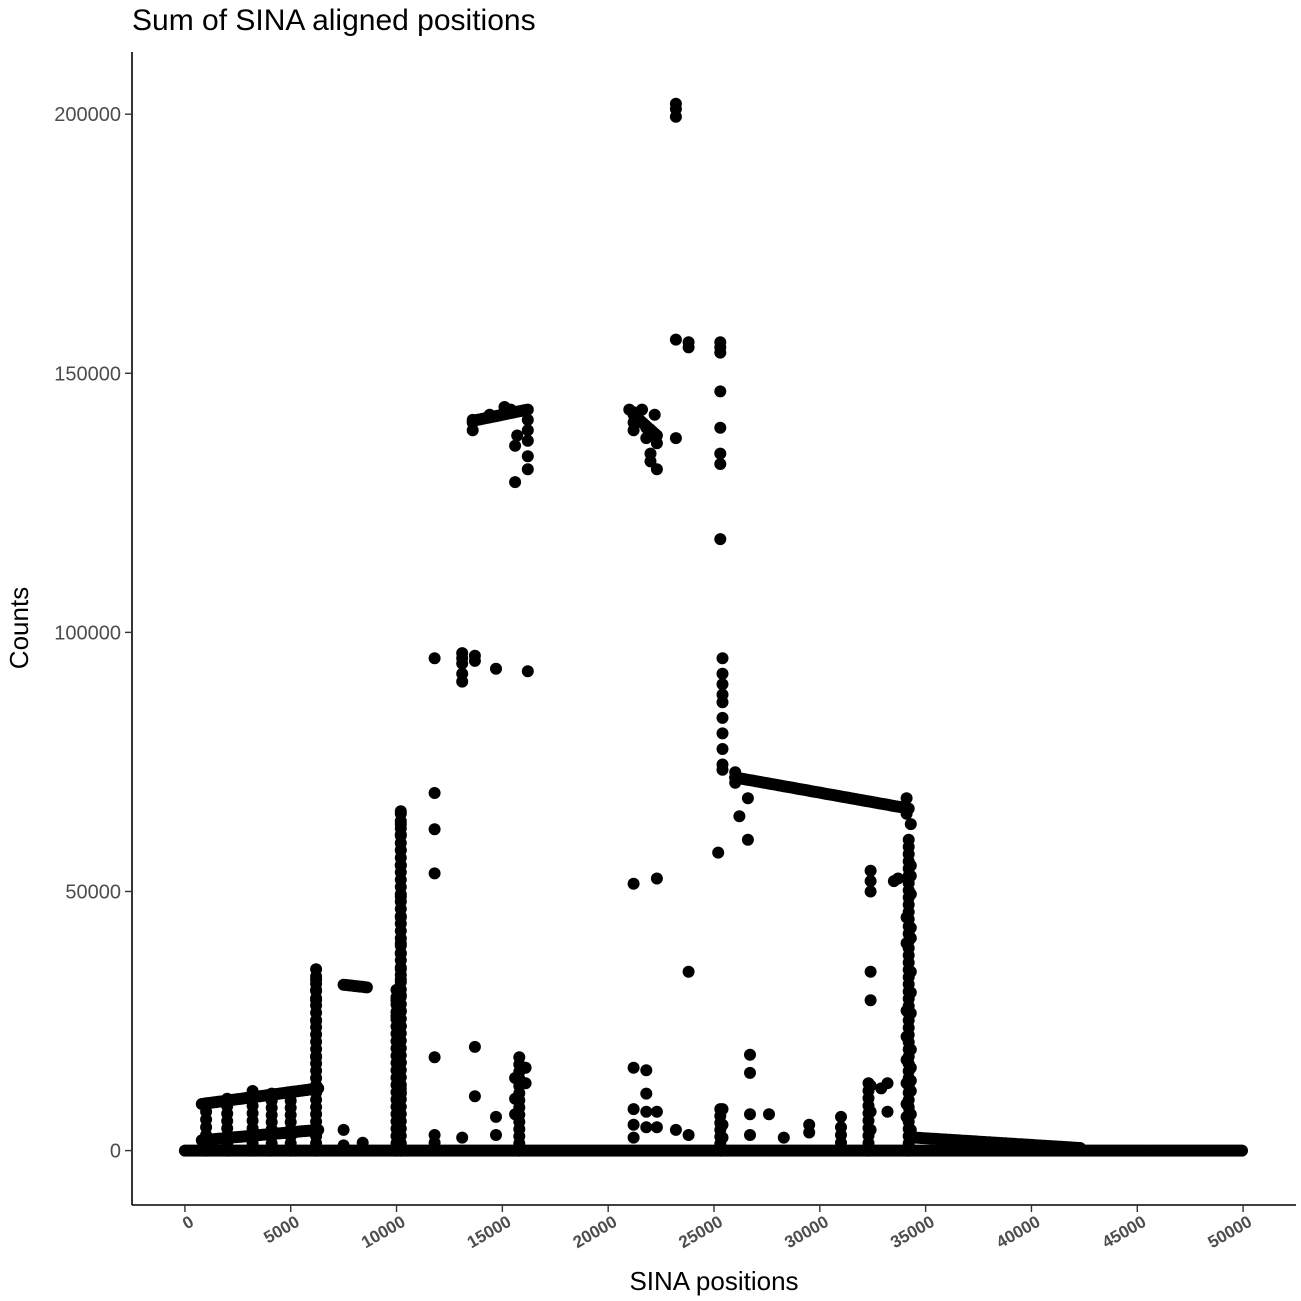 The width and height of the screenshot is (1301, 1301). Describe the element at coordinates (383, 1232) in the screenshot. I see `x-tick-label: 10000` at that location.